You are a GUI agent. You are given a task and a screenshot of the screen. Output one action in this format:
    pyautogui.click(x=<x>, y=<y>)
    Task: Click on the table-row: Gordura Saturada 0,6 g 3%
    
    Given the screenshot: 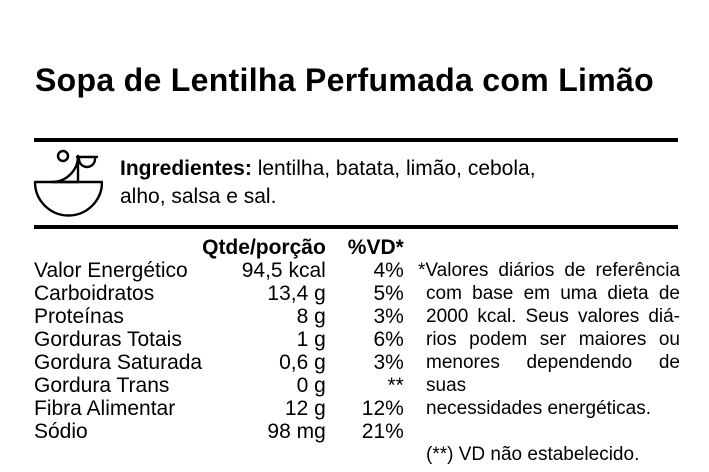 What is the action you would take?
    pyautogui.click(x=219, y=362)
    